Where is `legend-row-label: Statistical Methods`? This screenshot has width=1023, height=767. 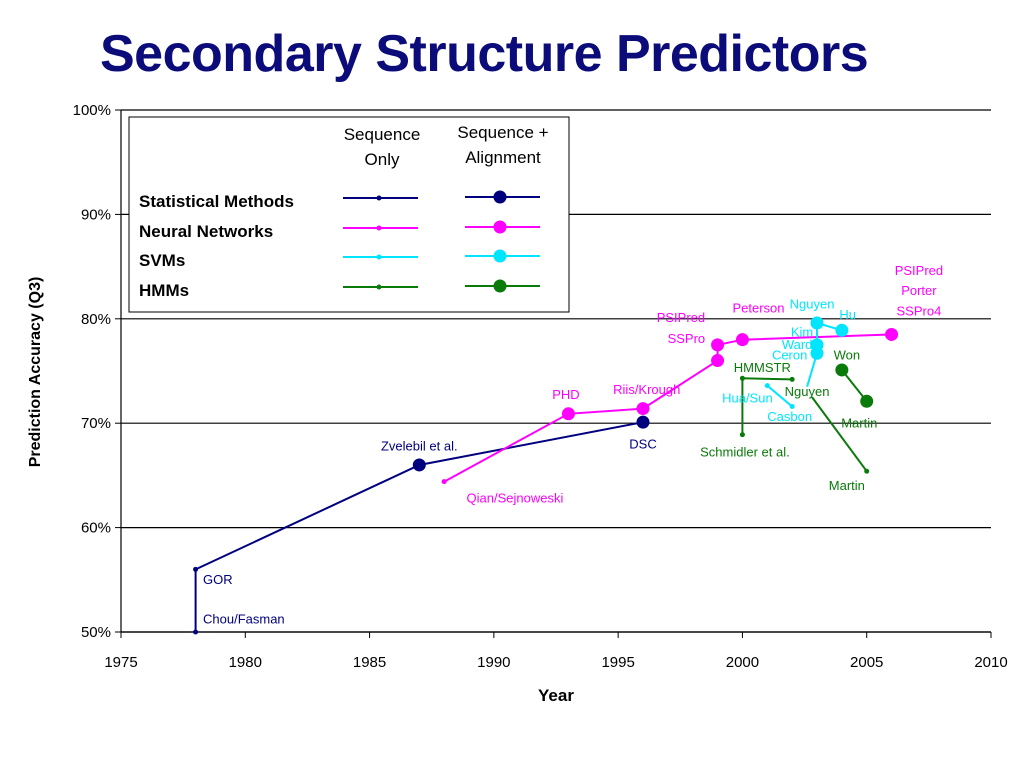
legend-row-label: Statistical Methods is located at coordinates (216, 201).